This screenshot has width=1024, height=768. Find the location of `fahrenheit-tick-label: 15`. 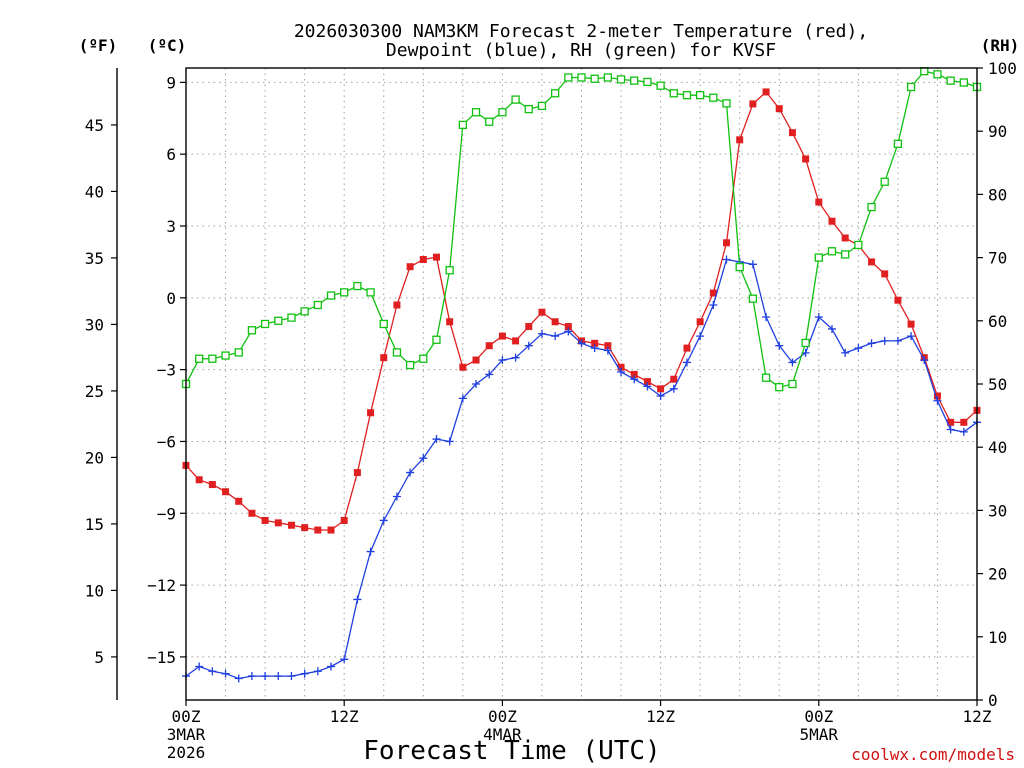

fahrenheit-tick-label: 15 is located at coordinates (94, 524).